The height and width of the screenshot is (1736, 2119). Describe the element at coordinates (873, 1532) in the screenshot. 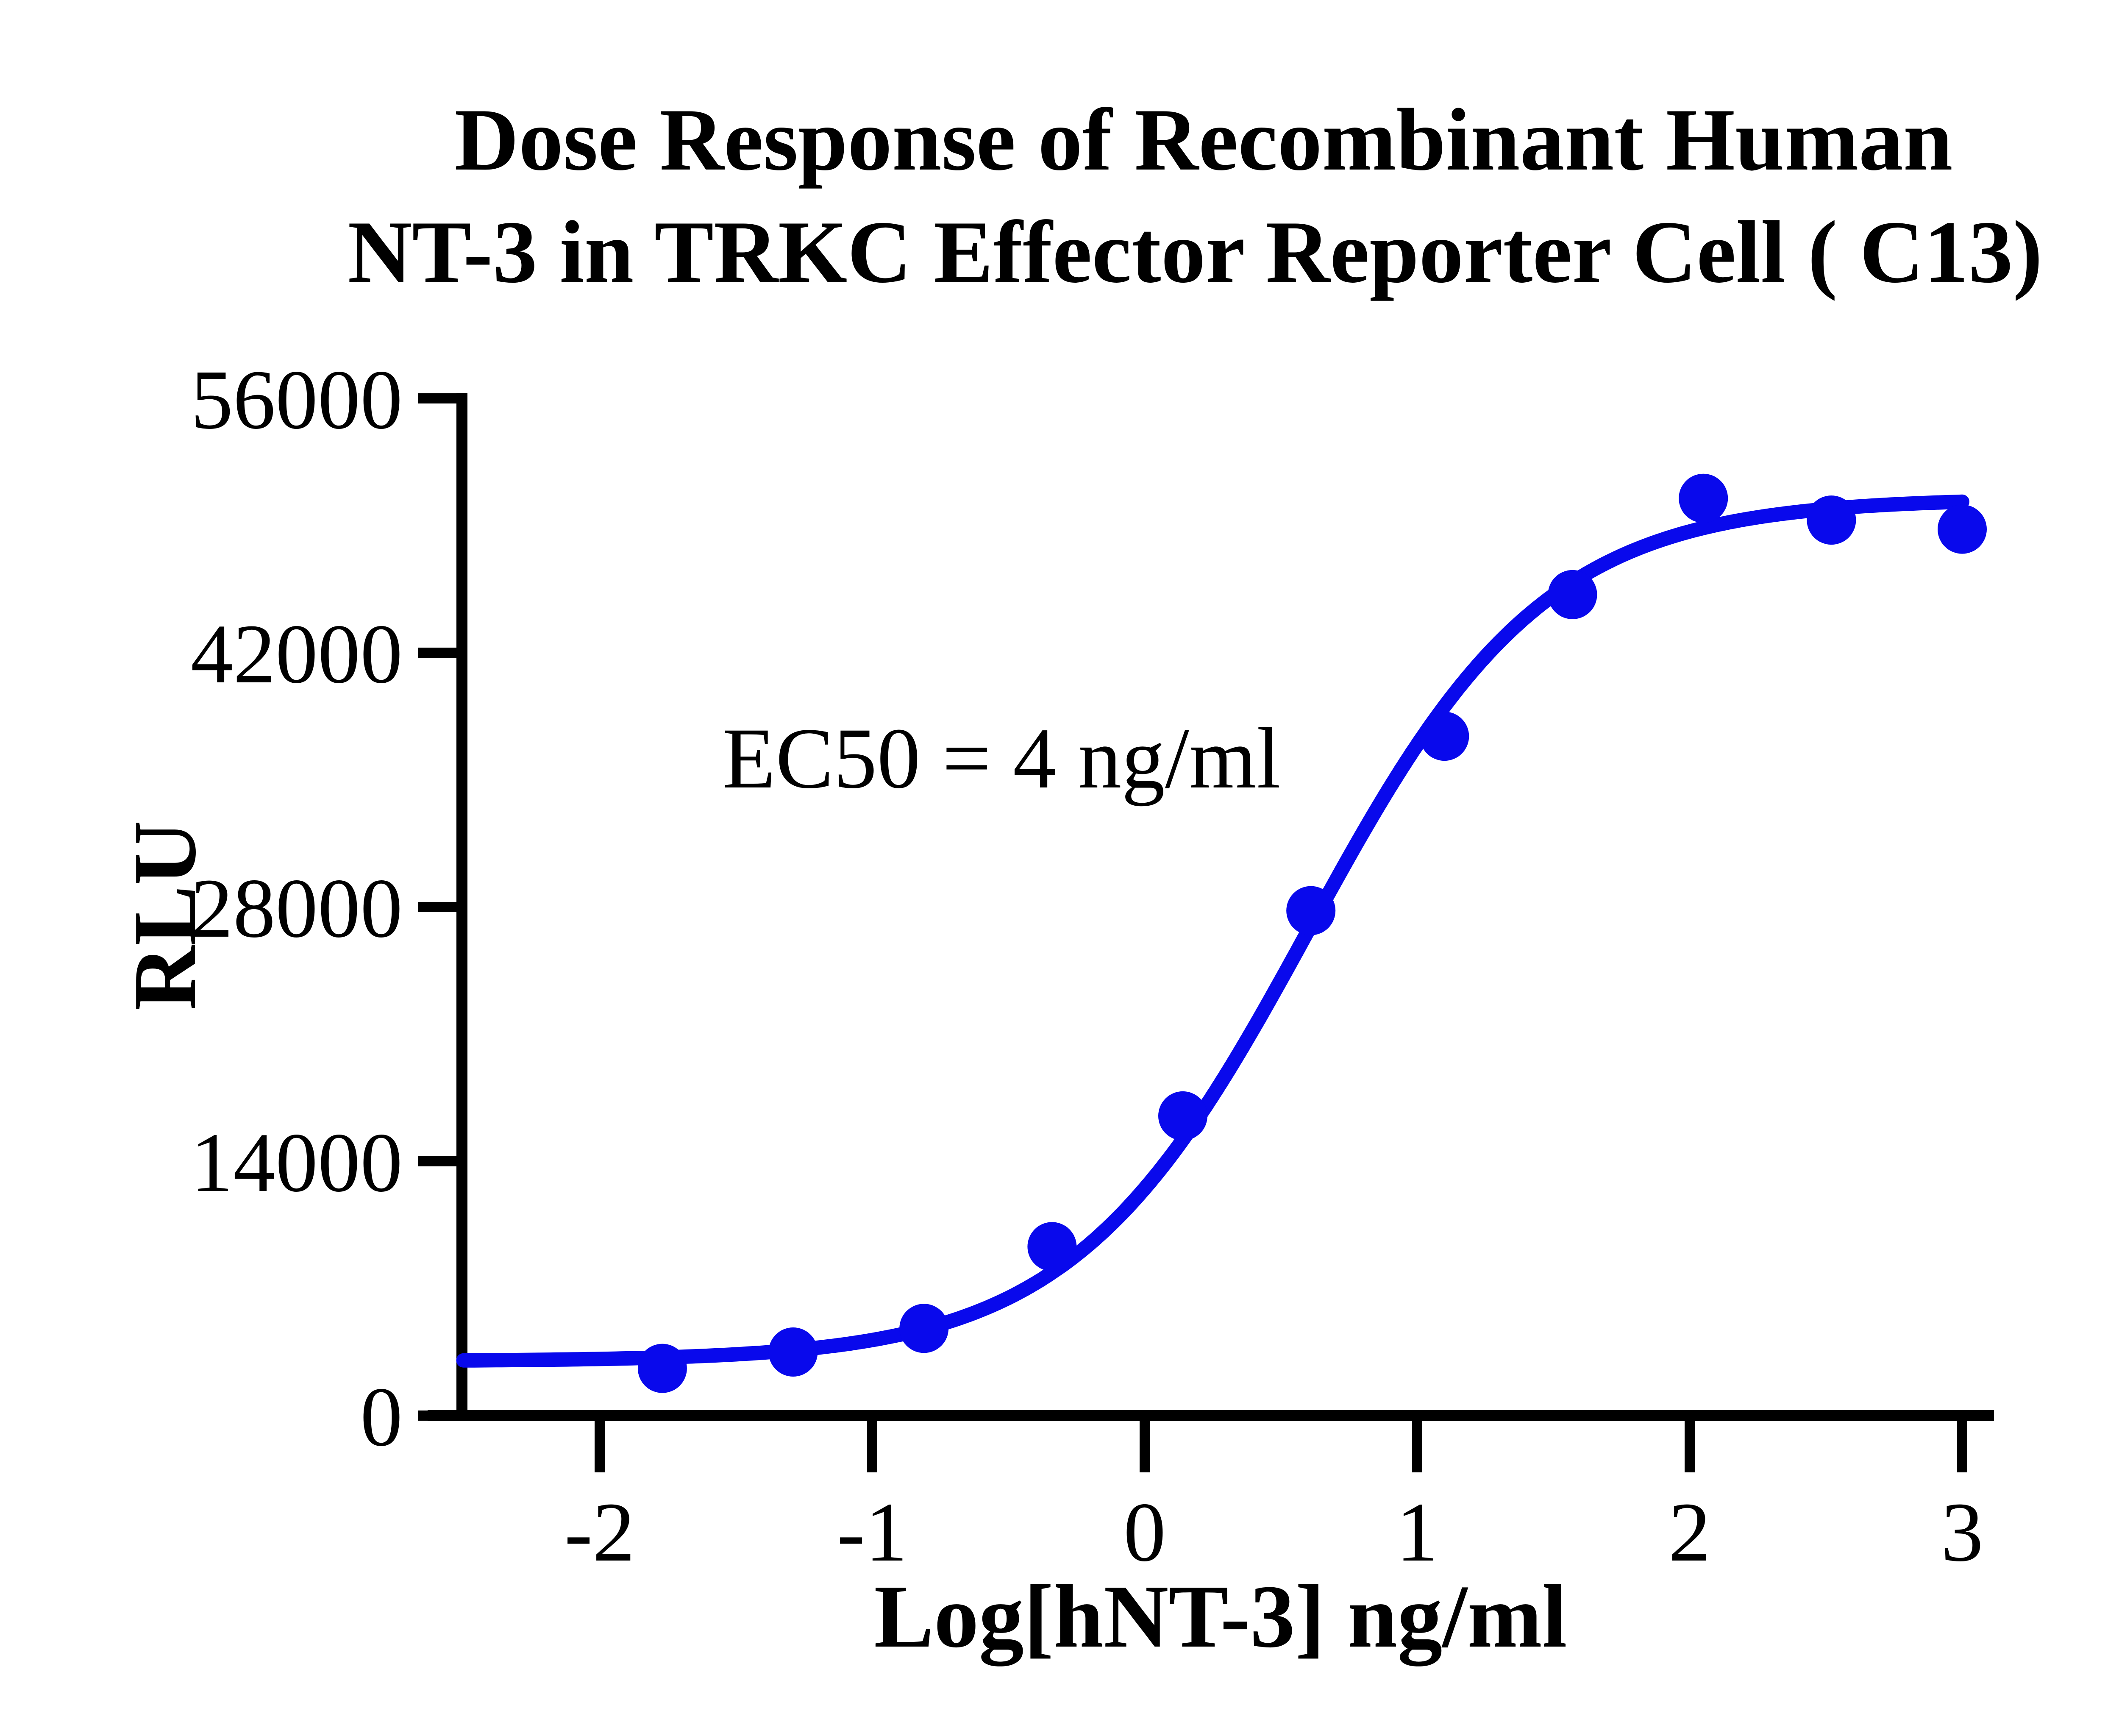

I see `x-tick-label: -1` at that location.